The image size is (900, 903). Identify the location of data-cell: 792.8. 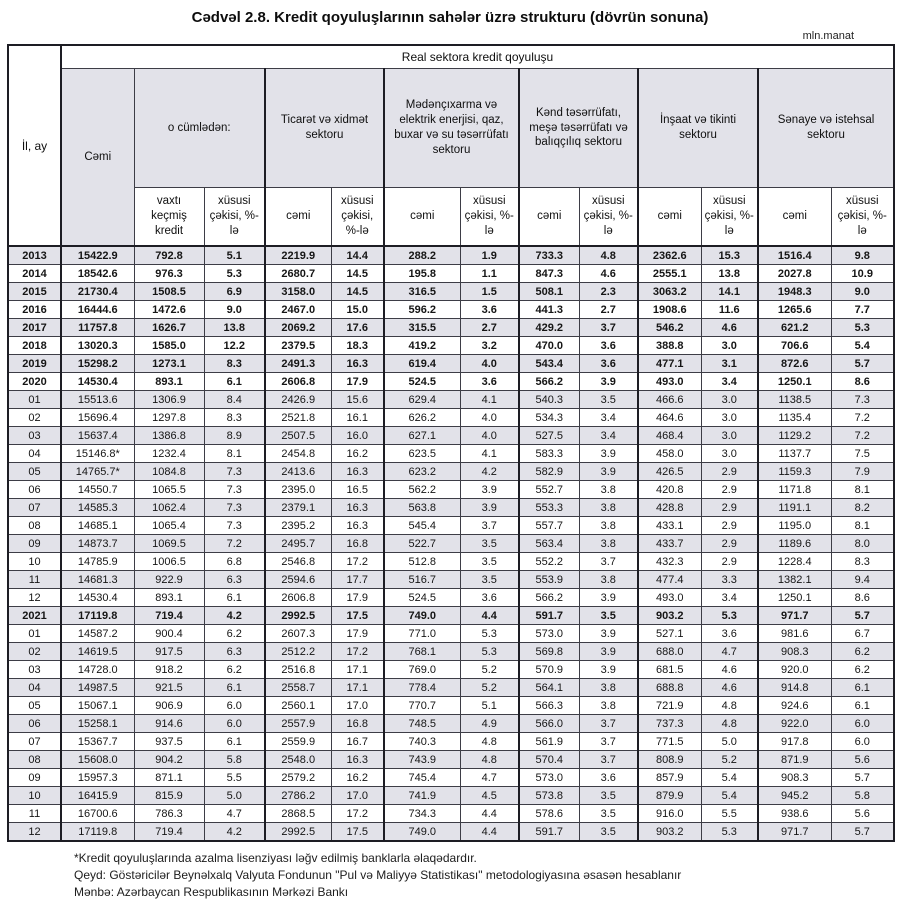
(169, 255).